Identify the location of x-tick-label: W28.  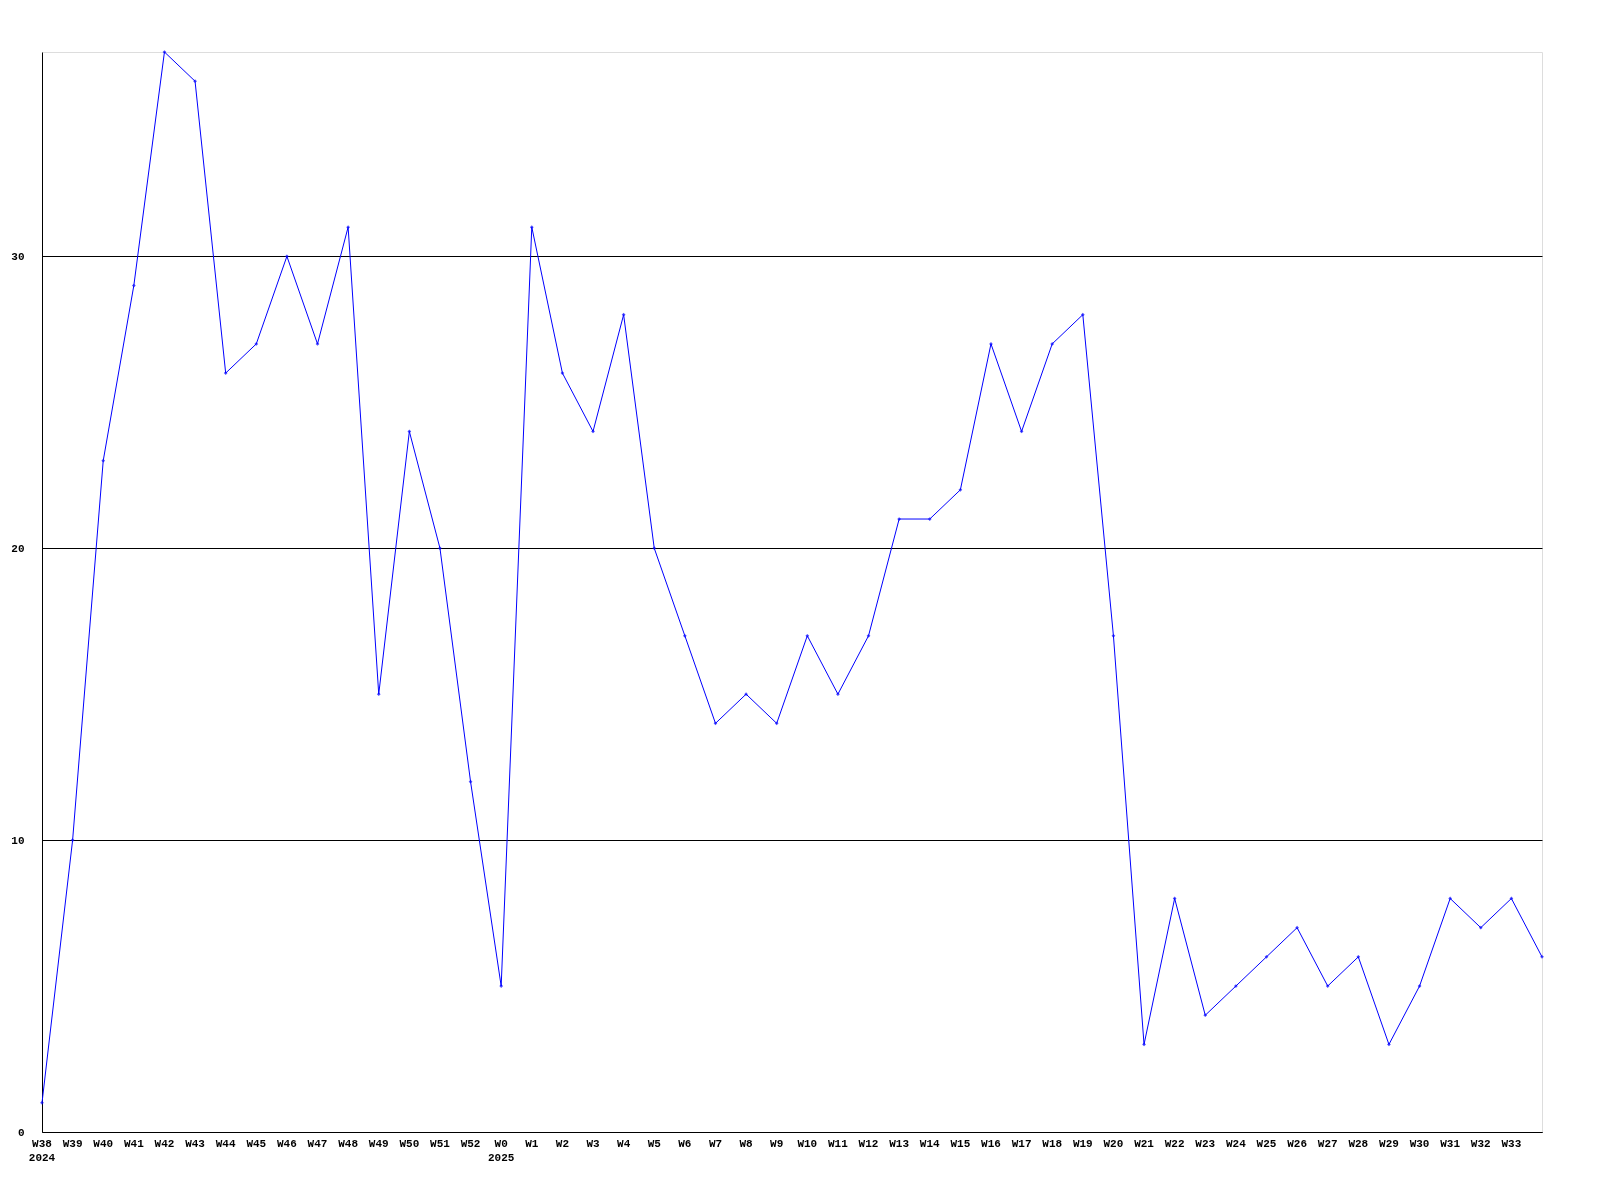
(1358, 1144).